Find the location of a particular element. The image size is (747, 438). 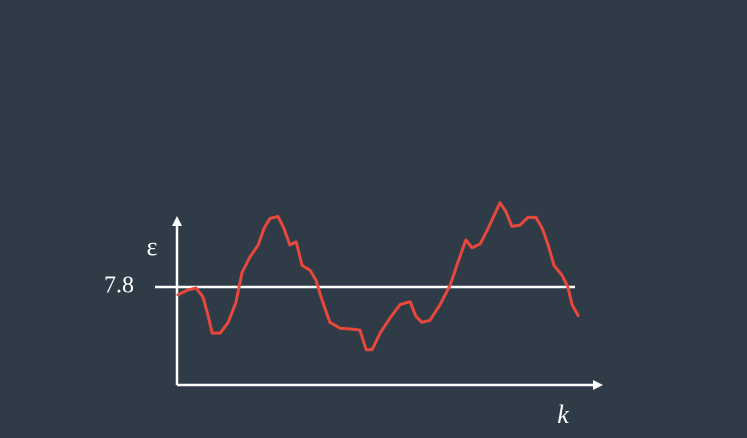

x-axis-label: k is located at coordinates (563, 414).